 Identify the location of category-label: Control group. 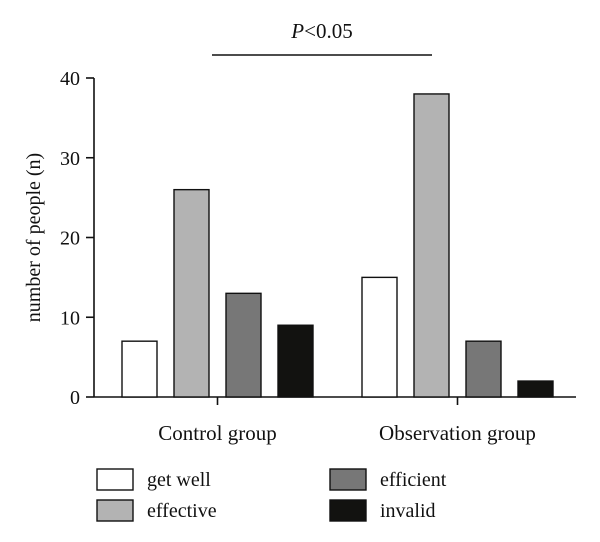
(217, 433).